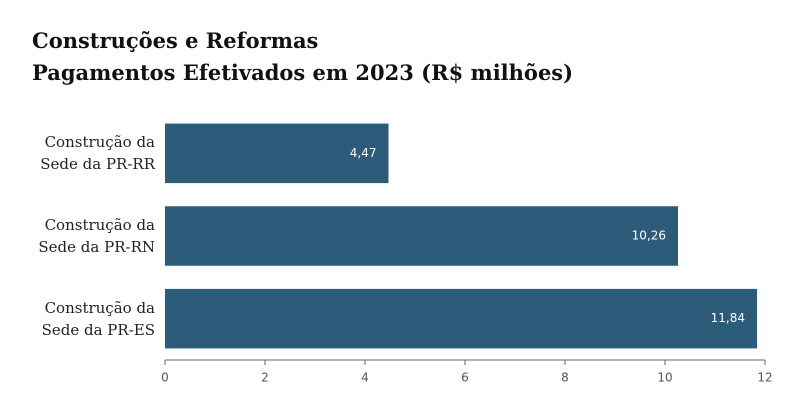 The width and height of the screenshot is (812, 419). Describe the element at coordinates (175, 40) in the screenshot. I see `chart-title: Construções e Reformas` at that location.